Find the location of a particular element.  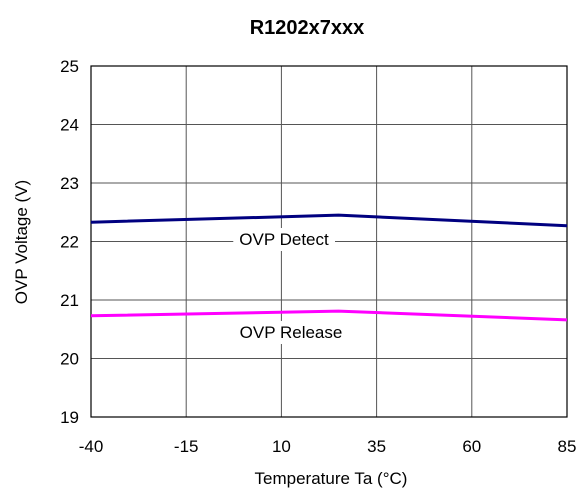

x-axis-label: Temperature Ta (°C) is located at coordinates (331, 478).